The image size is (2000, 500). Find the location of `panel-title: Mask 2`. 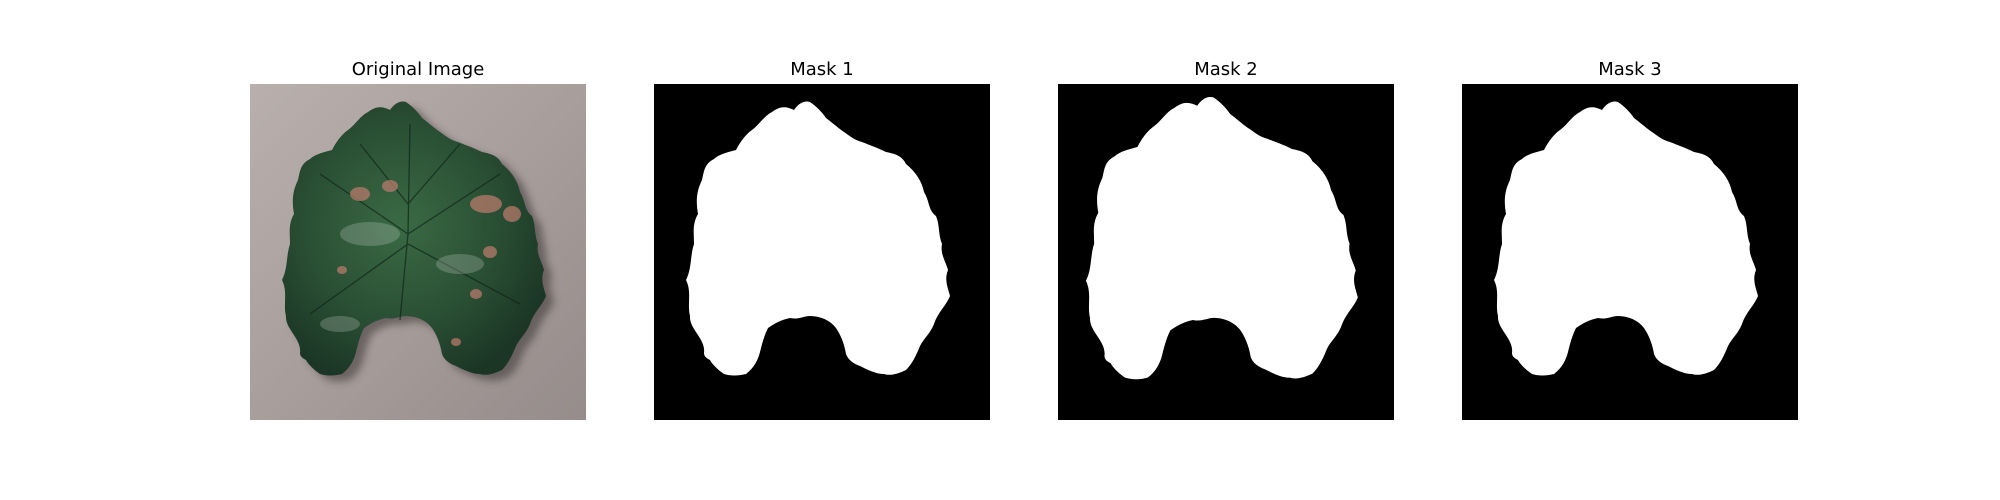

panel-title: Mask 2 is located at coordinates (1226, 70).